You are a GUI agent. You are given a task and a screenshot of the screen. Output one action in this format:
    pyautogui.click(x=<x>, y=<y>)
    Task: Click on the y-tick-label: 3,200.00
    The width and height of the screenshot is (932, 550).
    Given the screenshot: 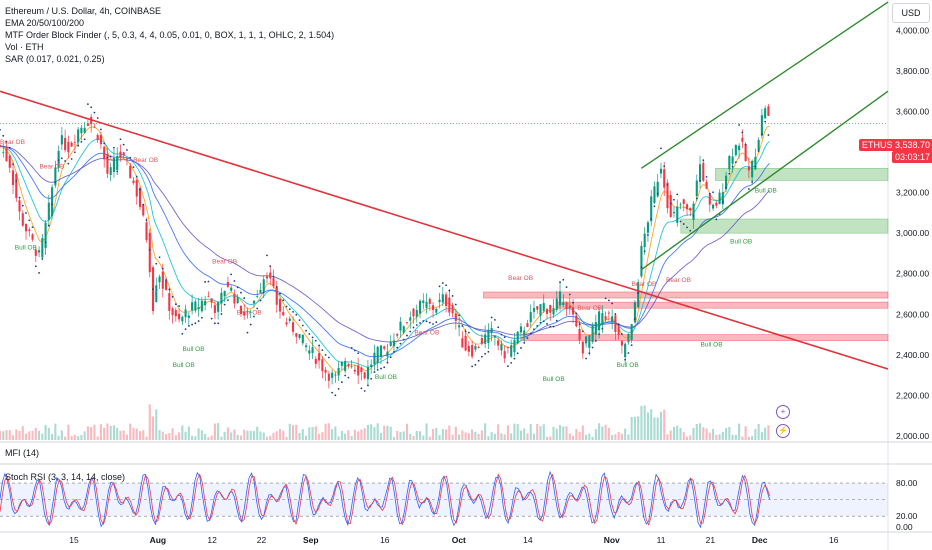 What is the action you would take?
    pyautogui.click(x=912, y=193)
    